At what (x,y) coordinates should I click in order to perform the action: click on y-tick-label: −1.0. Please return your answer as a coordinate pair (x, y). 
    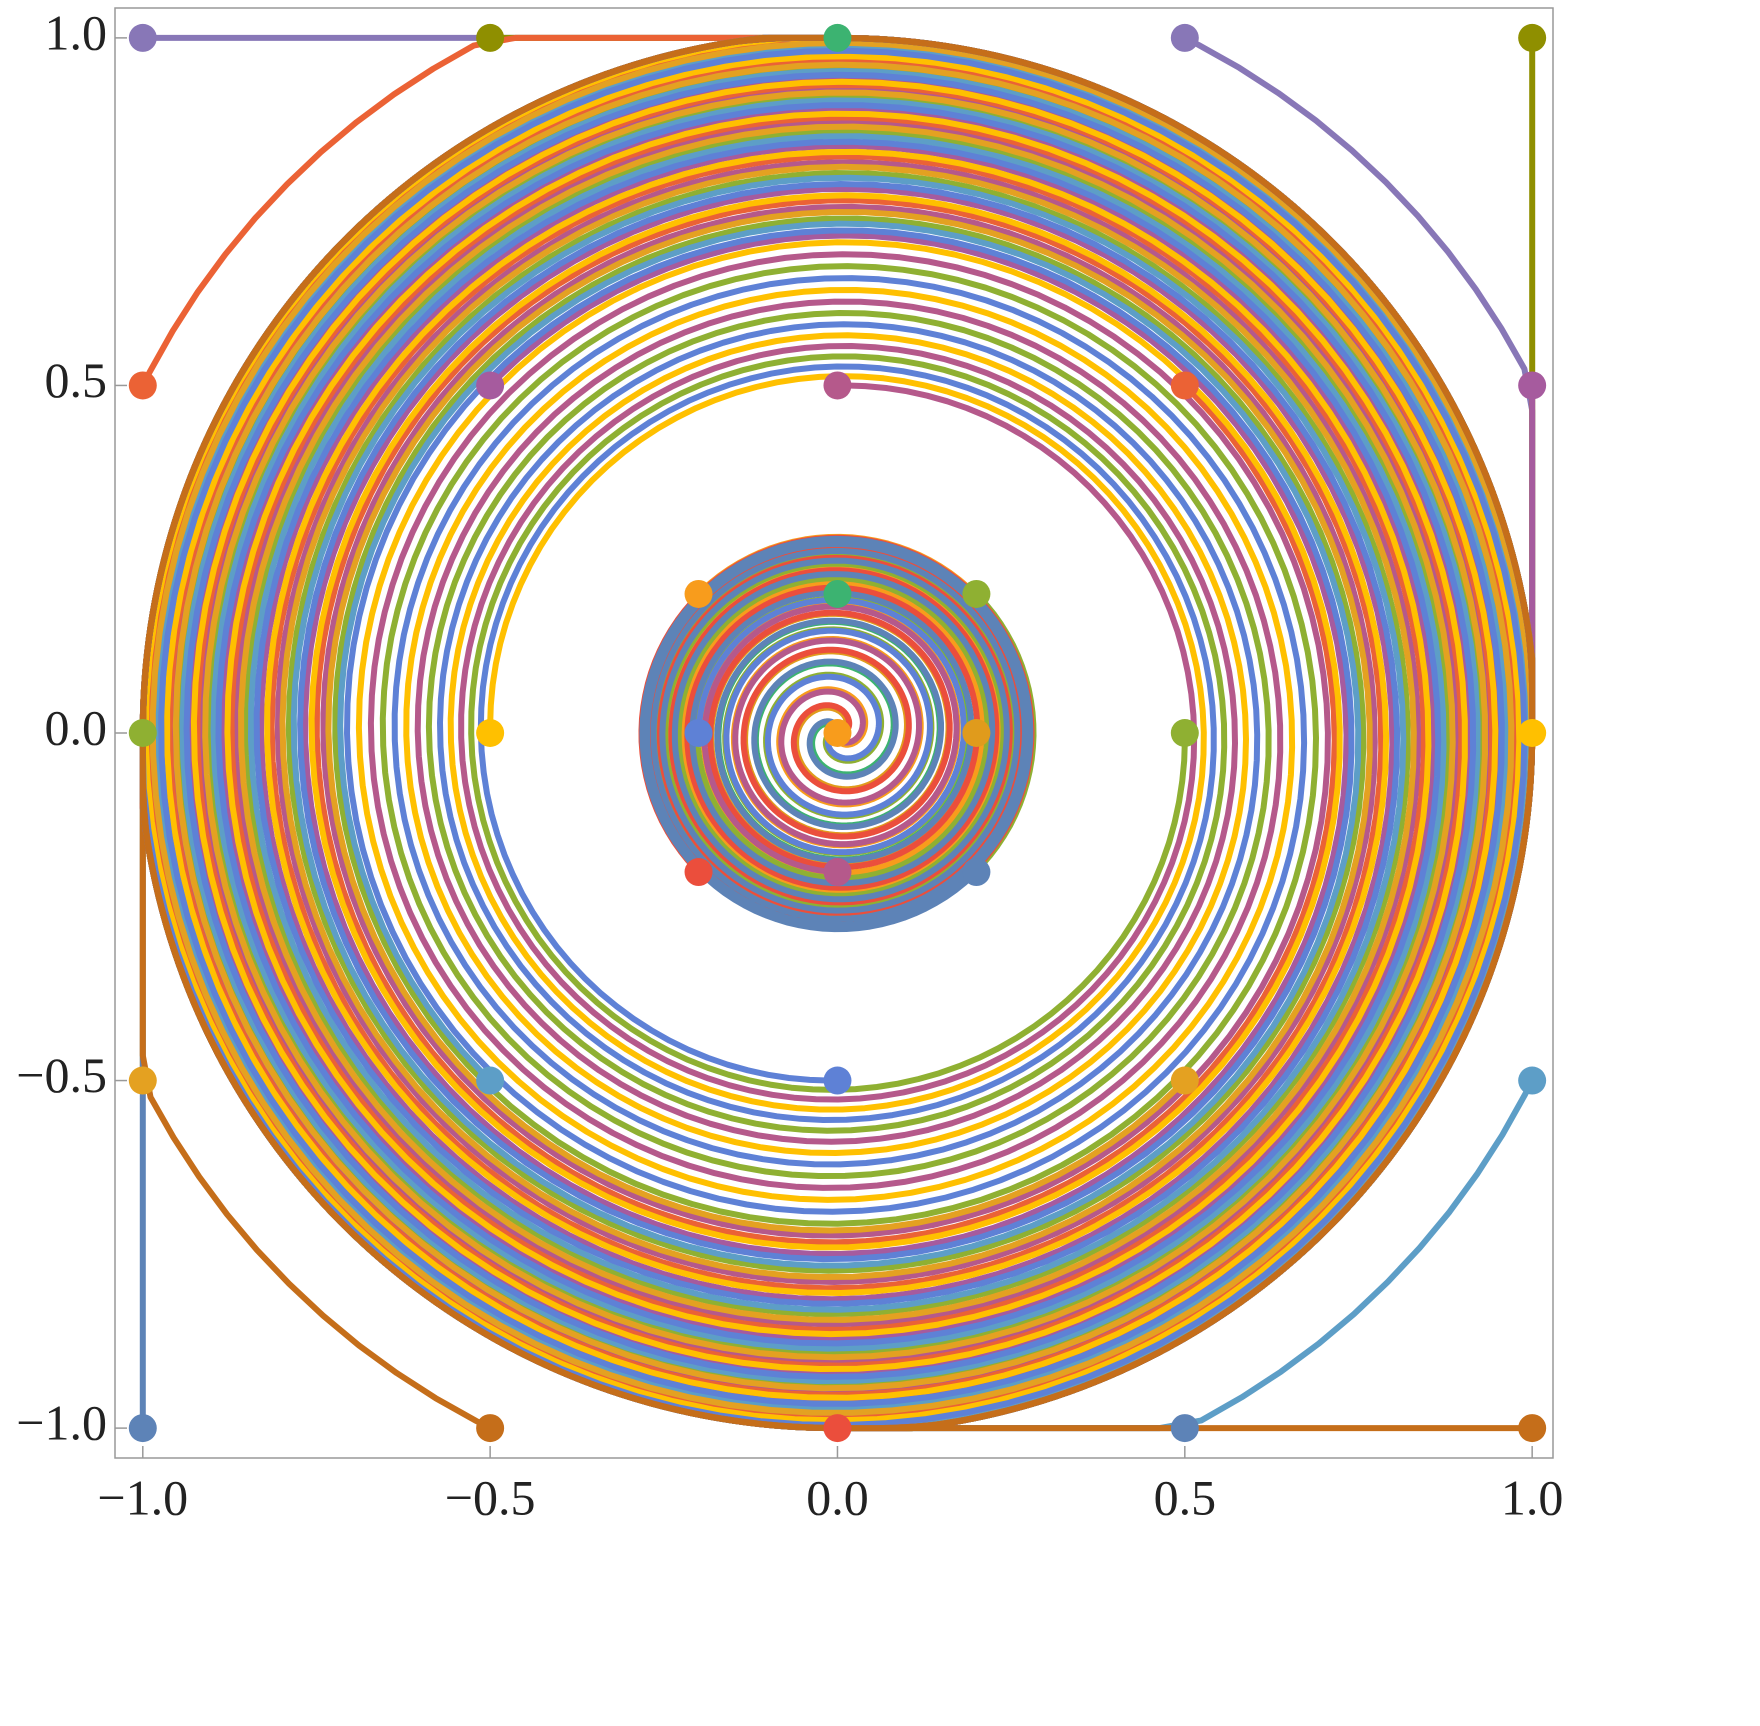
    Looking at the image, I should click on (61, 1423).